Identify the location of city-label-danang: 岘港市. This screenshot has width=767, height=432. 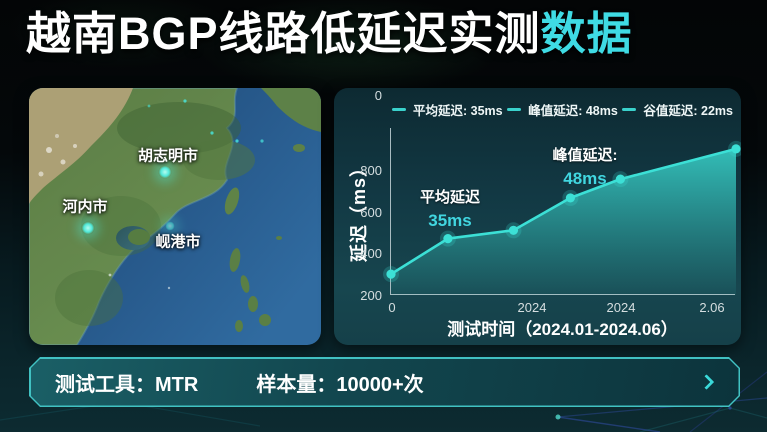
(178, 242).